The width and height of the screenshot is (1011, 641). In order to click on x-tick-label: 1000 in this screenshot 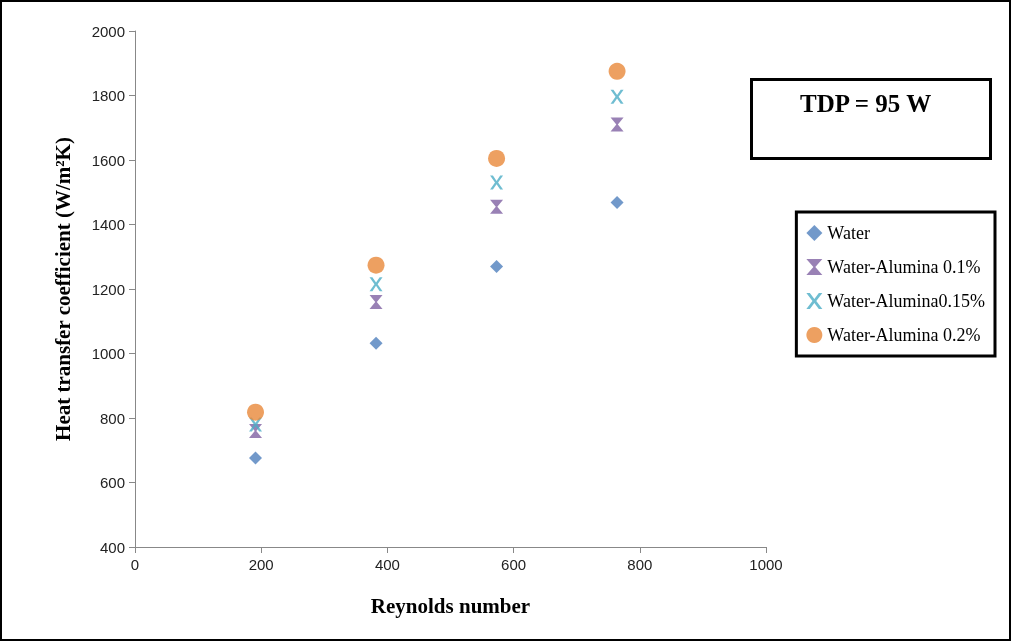, I will do `click(766, 564)`.